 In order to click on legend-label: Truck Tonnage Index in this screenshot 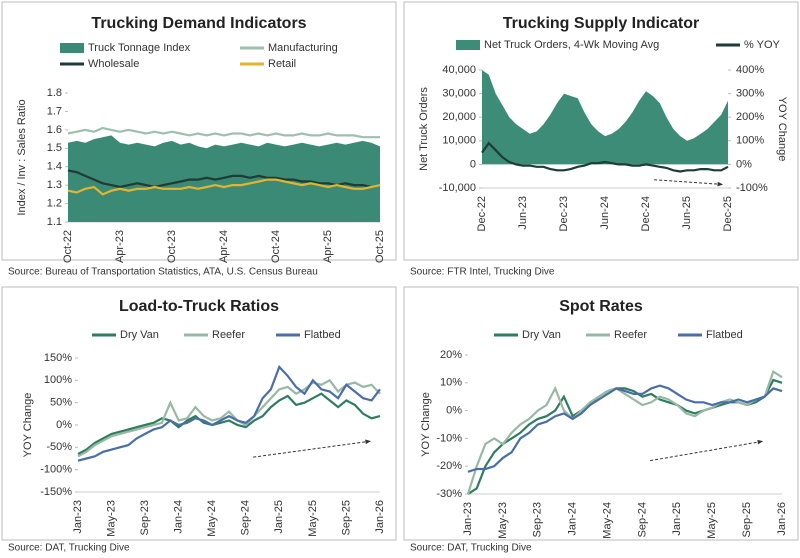, I will do `click(139, 48)`.